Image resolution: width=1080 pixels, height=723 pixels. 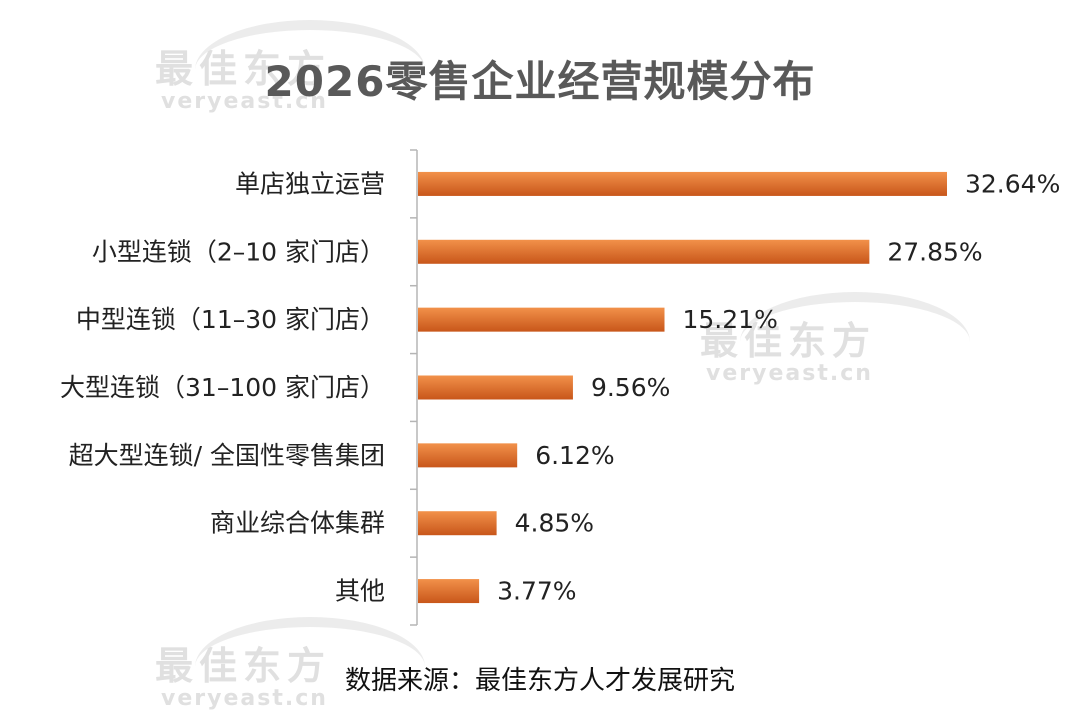 I want to click on y-axis, so click(x=414, y=387).